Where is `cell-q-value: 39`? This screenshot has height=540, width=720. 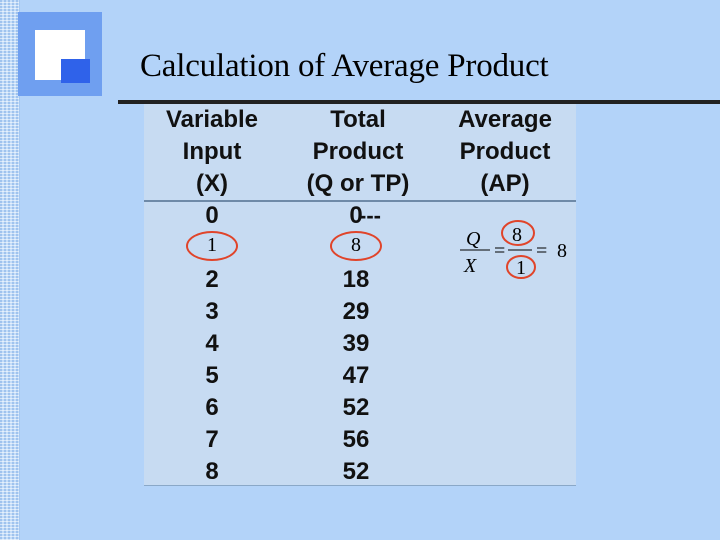
cell-q-value: 39 is located at coordinates (356, 343).